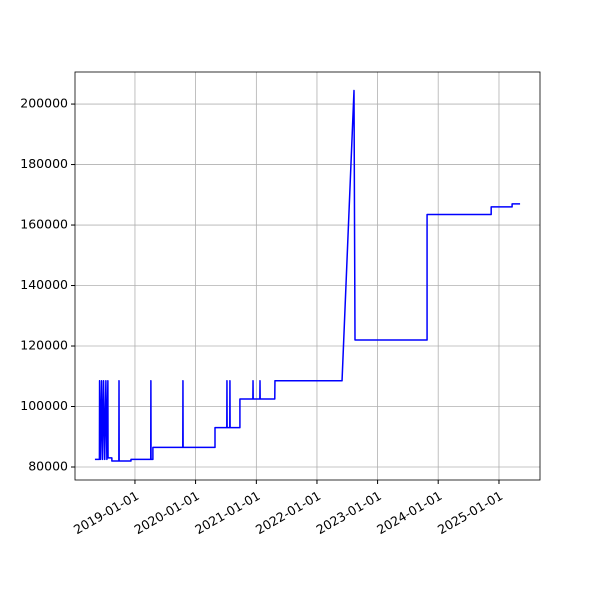  What do you see at coordinates (44, 284) in the screenshot?
I see `y-tick-label: 140000` at bounding box center [44, 284].